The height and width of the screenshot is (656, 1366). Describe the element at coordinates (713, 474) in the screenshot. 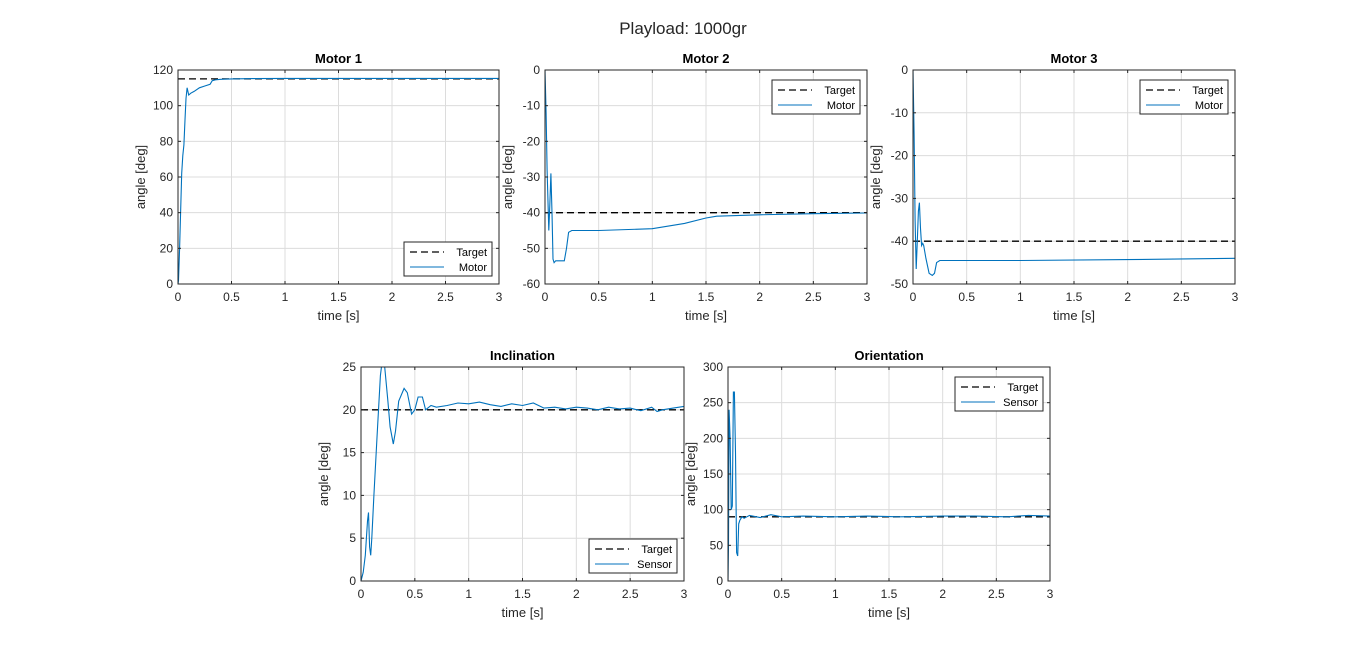

I see `y-tick-label: 150` at that location.